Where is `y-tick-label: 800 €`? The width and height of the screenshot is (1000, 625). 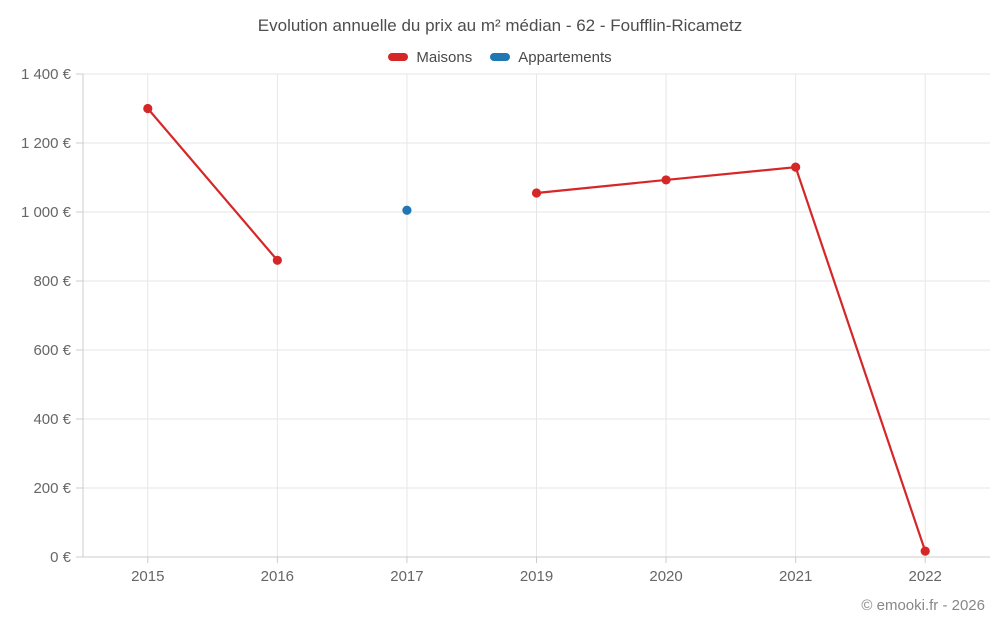 y-tick-label: 800 € is located at coordinates (52, 281).